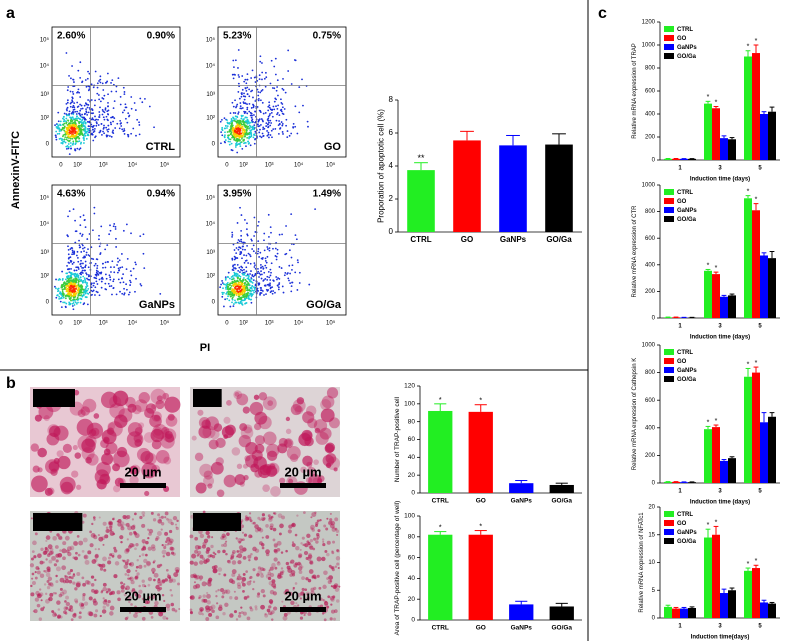 Image resolution: width=798 pixels, height=641 pixels. Describe the element at coordinates (299, 165) in the screenshot. I see `flow-x-tick-label: 10⁴` at that location.